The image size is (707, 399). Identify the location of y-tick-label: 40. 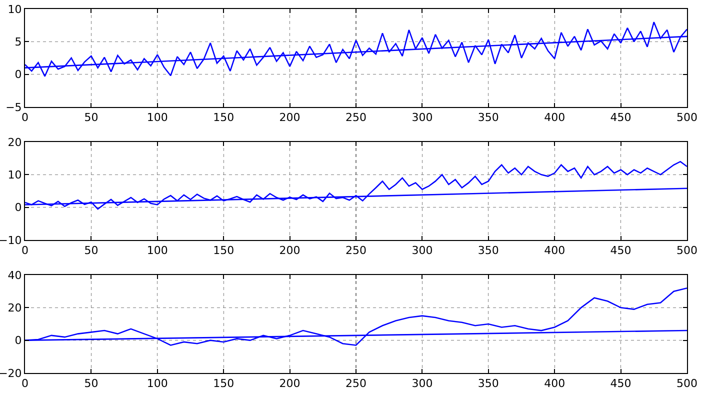
(15, 275).